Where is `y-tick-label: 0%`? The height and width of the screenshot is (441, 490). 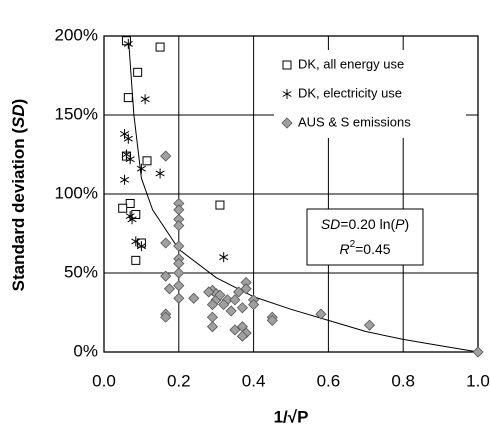
y-tick-label: 0% is located at coordinates (85, 350).